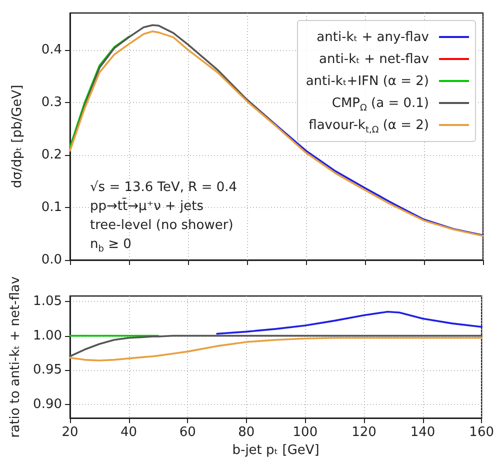  Describe the element at coordinates (70, 432) in the screenshot. I see `x-tick-label: 20` at that location.